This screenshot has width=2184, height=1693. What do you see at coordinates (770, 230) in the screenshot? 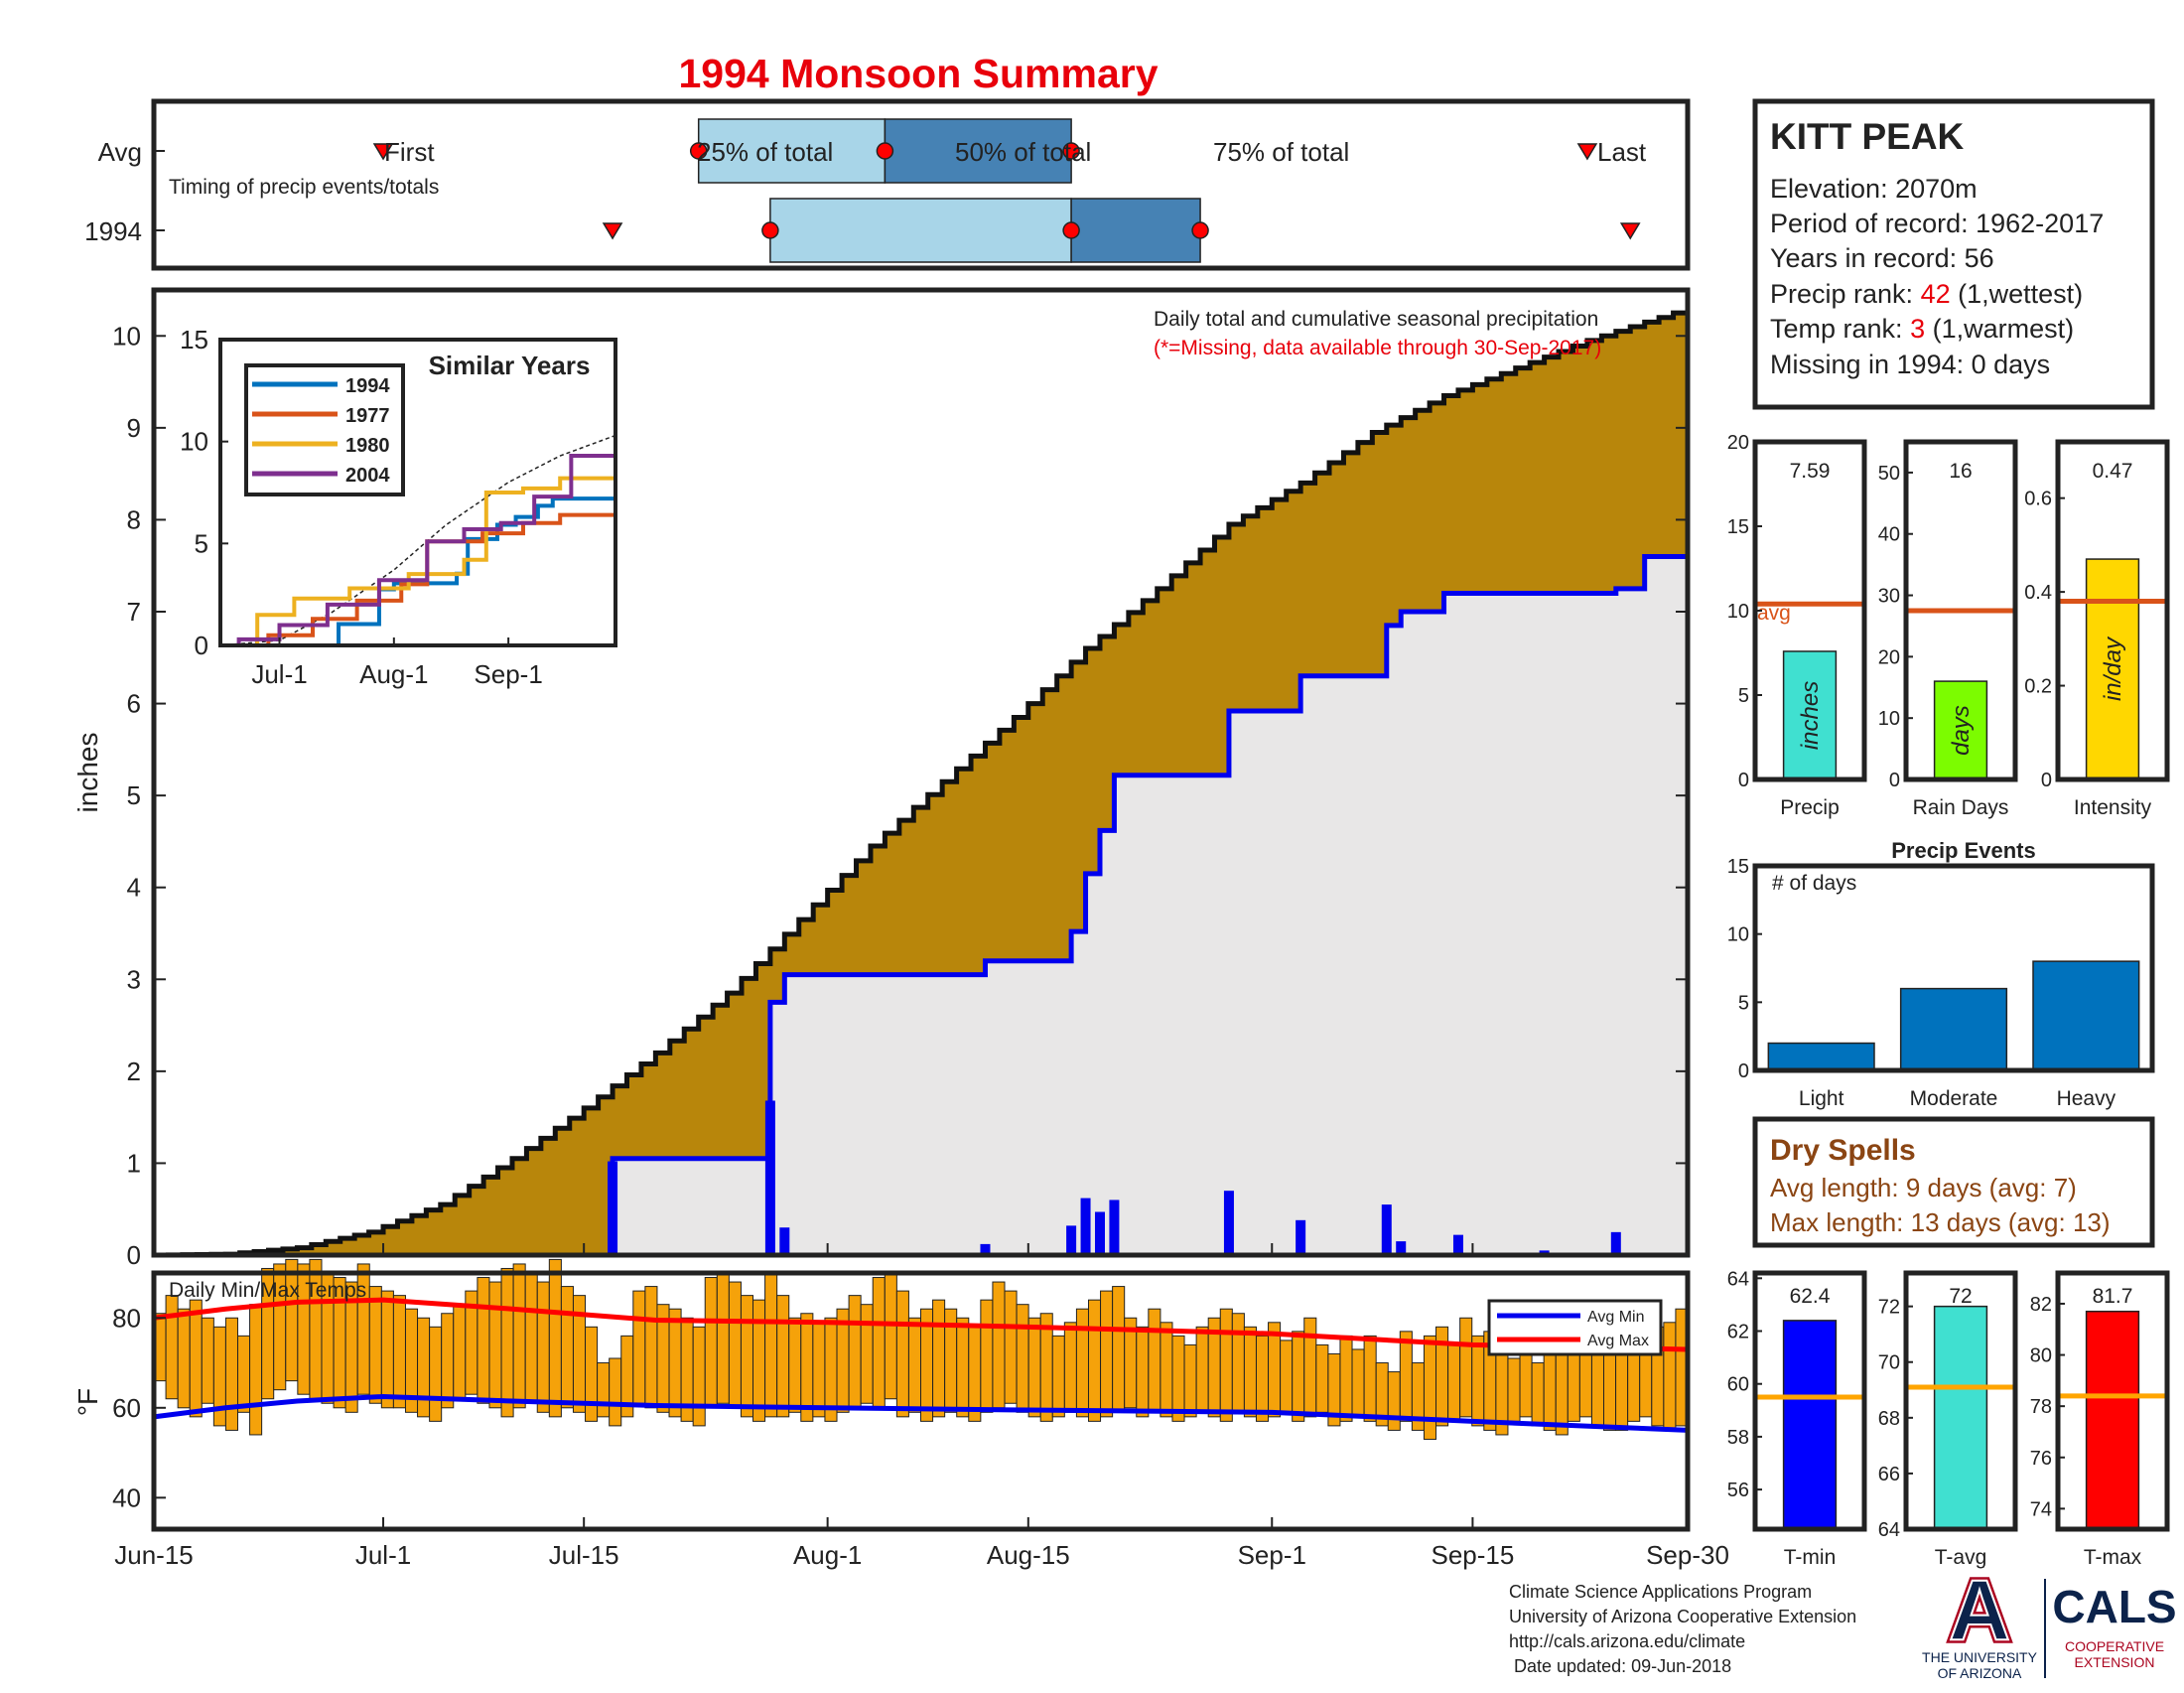
I see `timing-year-25pct-marker` at bounding box center [770, 230].